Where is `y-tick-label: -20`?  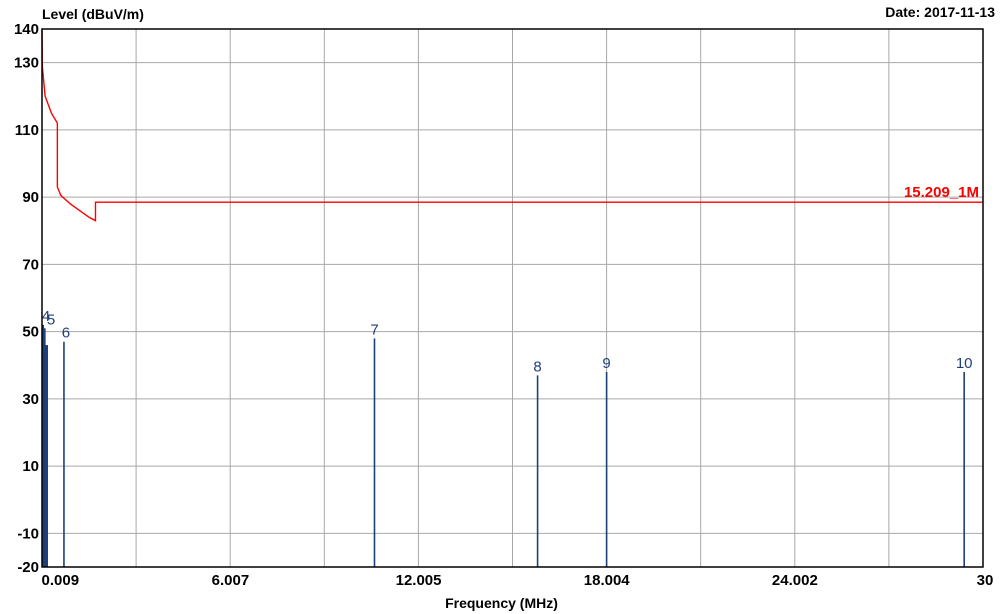 y-tick-label: -20 is located at coordinates (28, 567).